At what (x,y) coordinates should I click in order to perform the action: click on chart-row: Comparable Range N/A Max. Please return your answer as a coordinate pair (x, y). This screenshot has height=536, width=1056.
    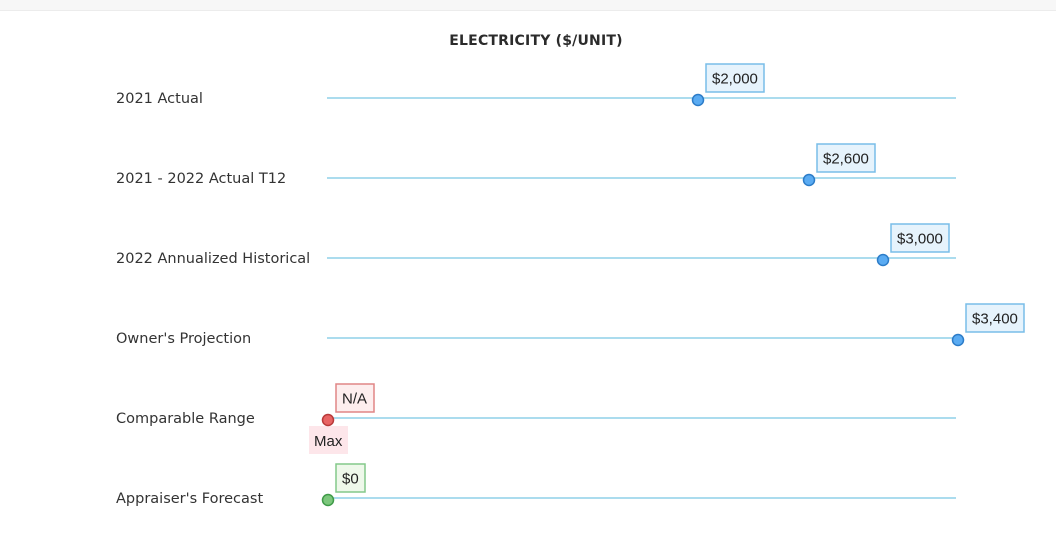
    Looking at the image, I should click on (536, 418).